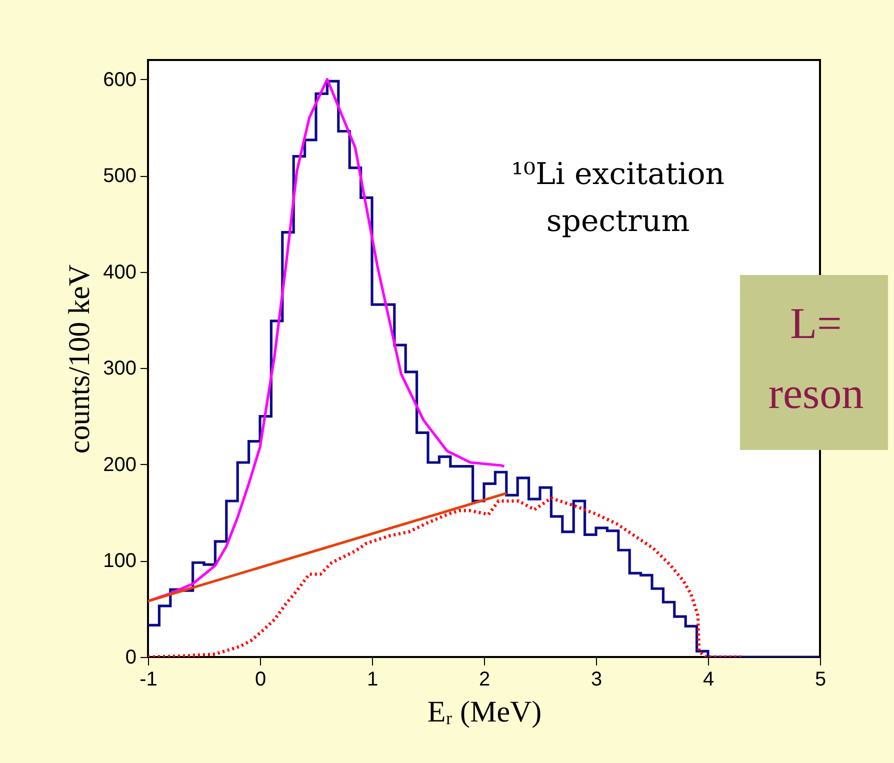 The image size is (894, 763). What do you see at coordinates (816, 393) in the screenshot?
I see `annotation: reson` at bounding box center [816, 393].